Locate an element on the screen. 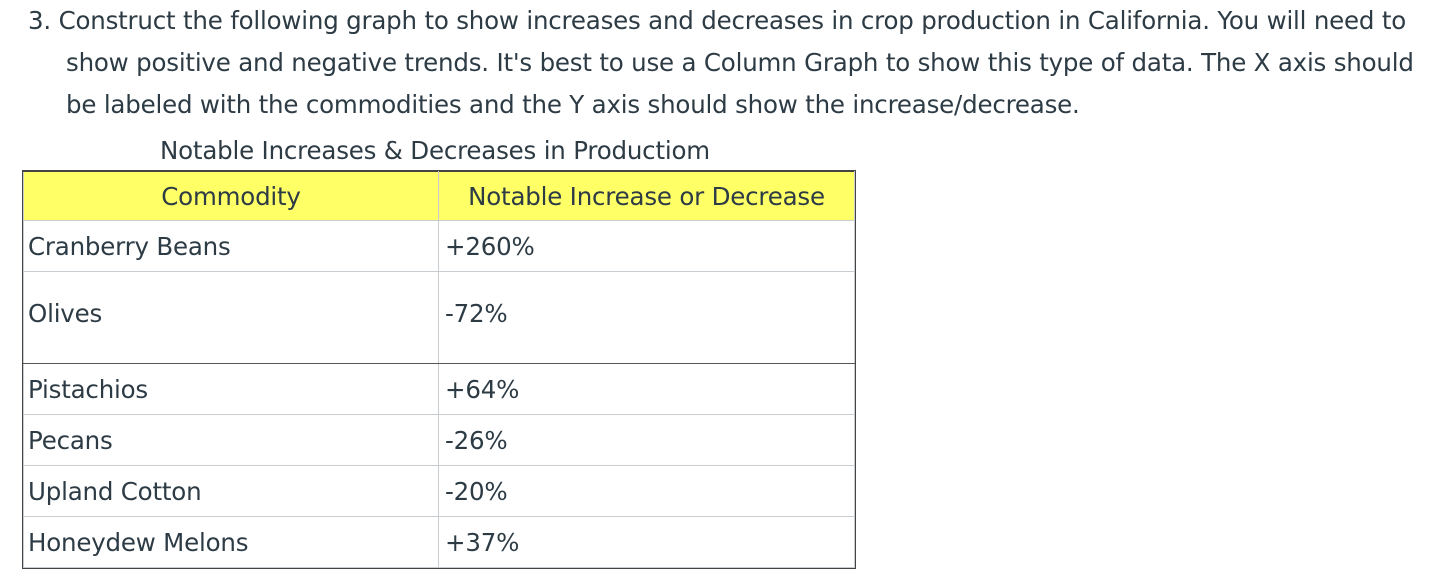 The image size is (1456, 582). column-header-commodity: Commodity is located at coordinates (231, 196).